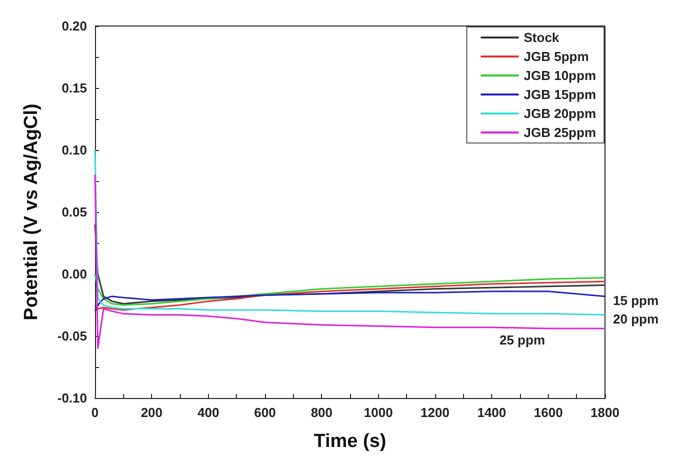 The width and height of the screenshot is (688, 468). Describe the element at coordinates (522, 340) in the screenshot. I see `annotation: 25 ppm` at that location.